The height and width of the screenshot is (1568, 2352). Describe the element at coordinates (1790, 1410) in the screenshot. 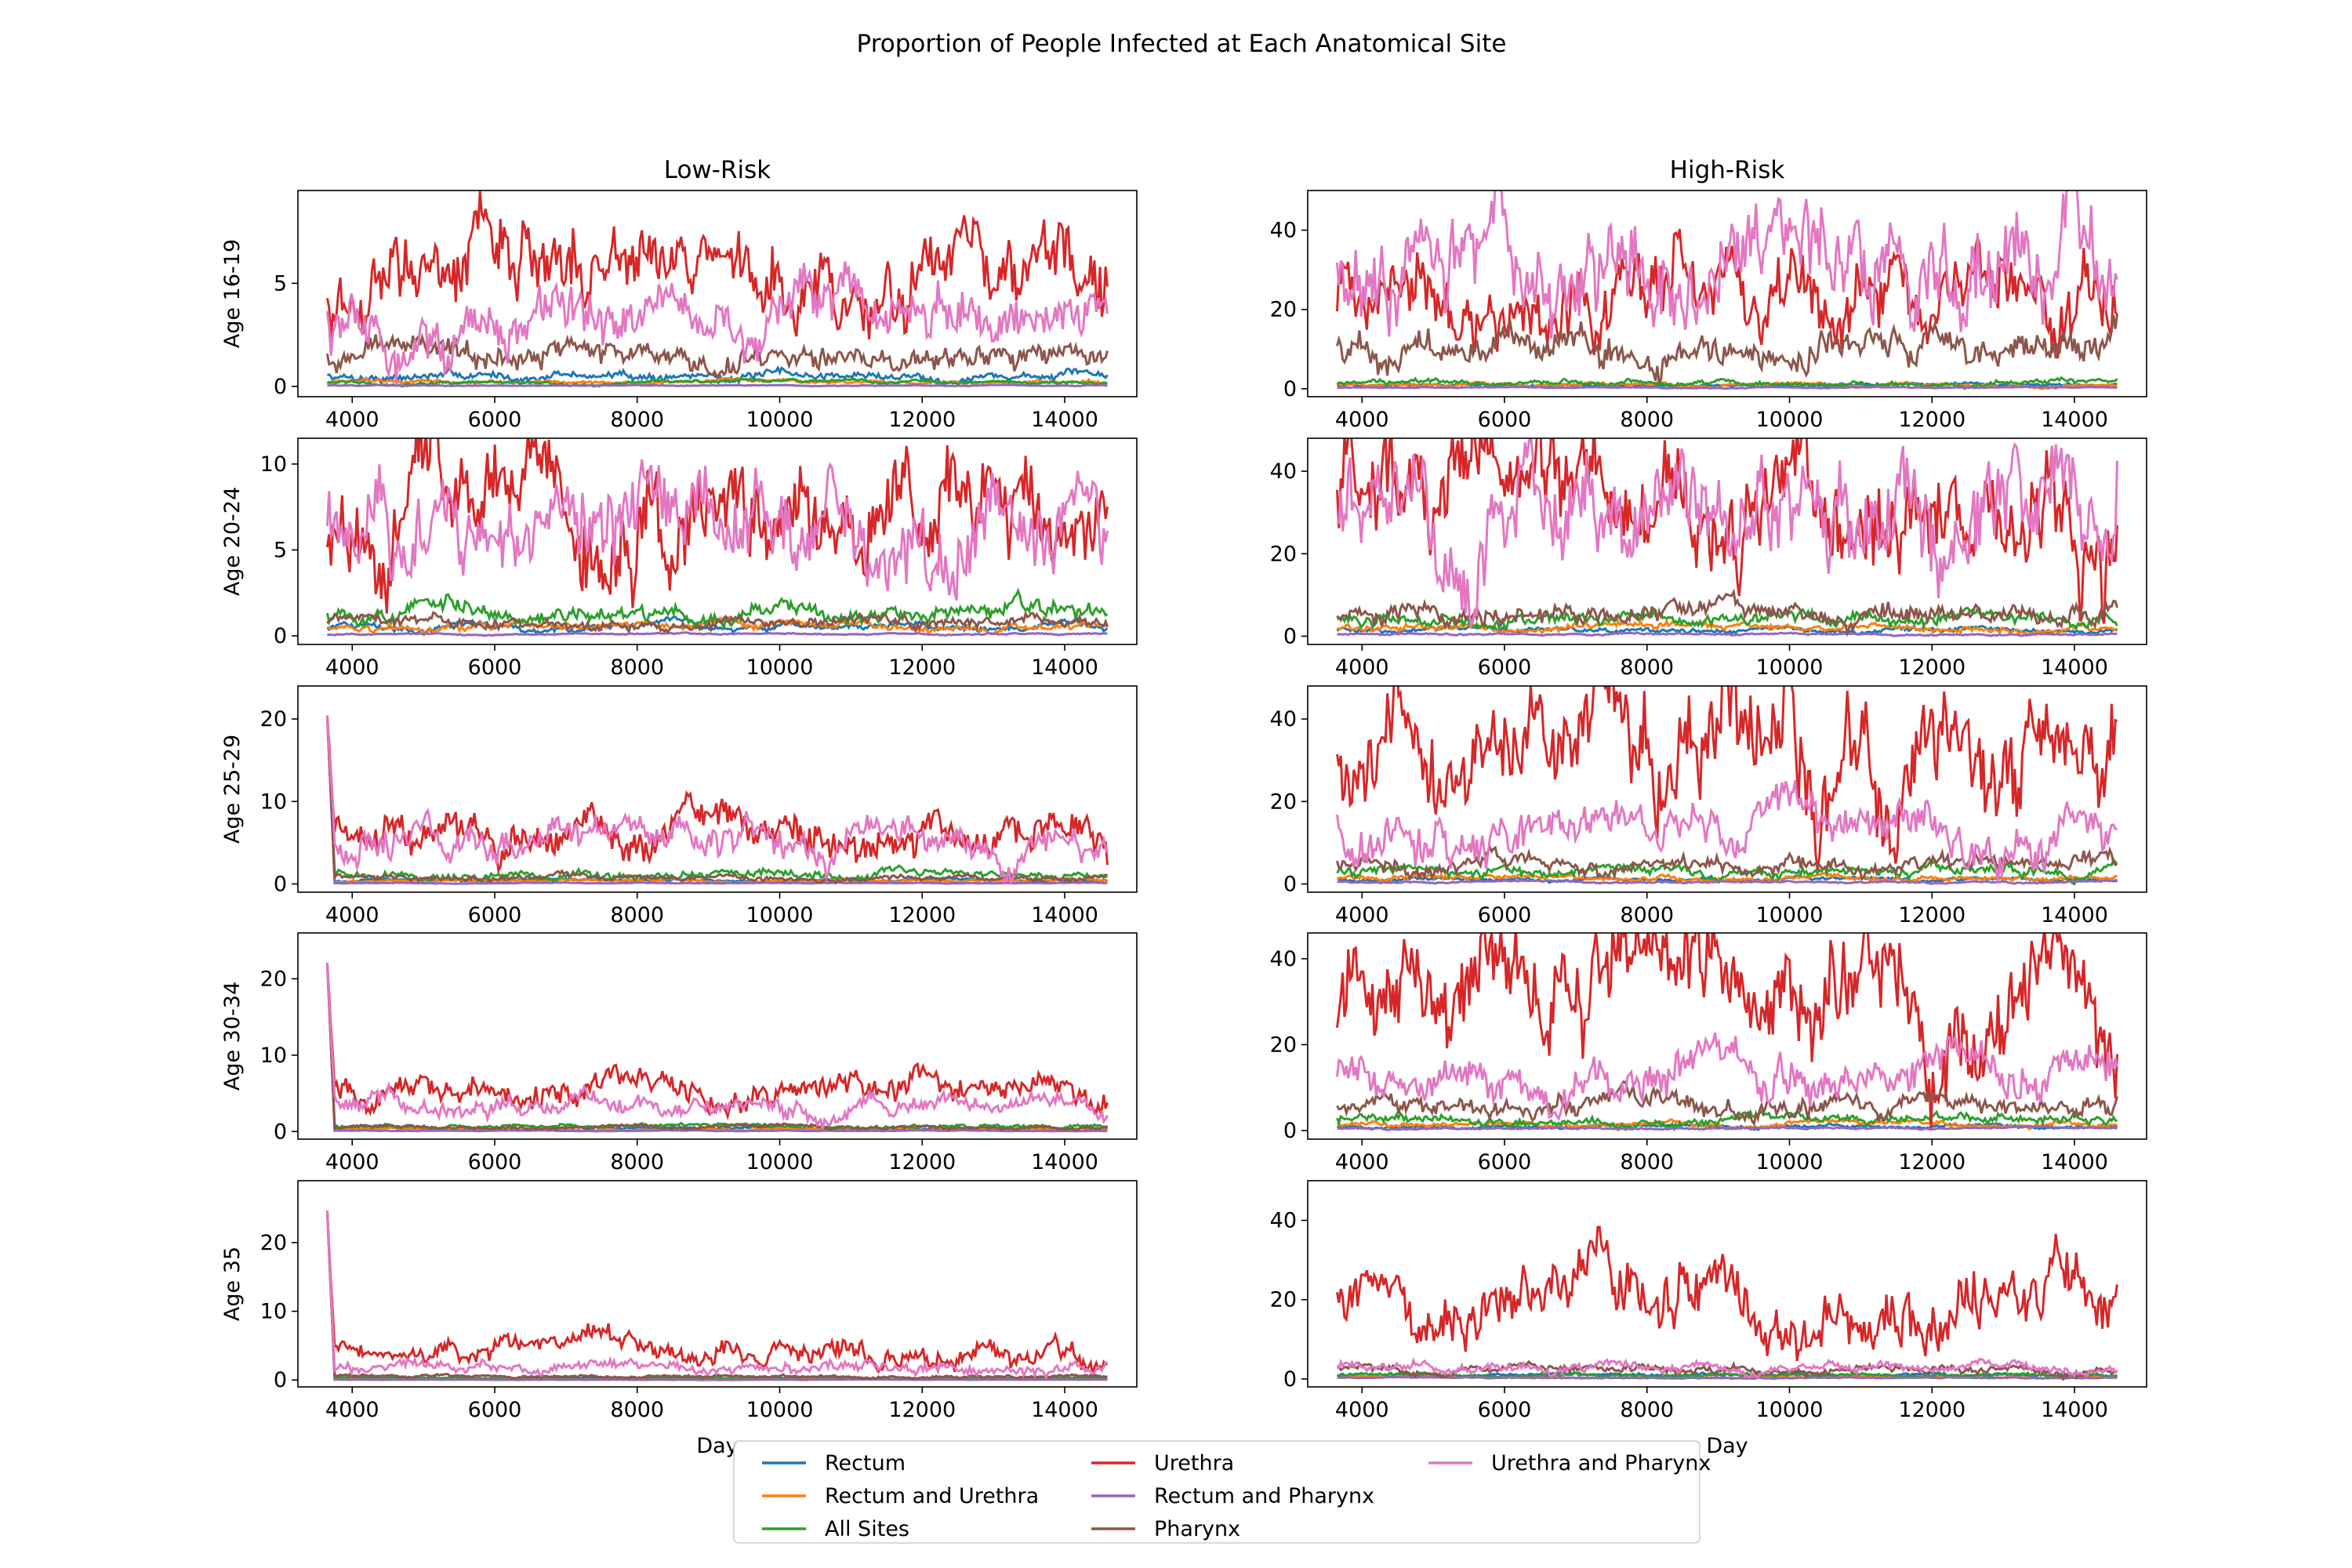

I see `panel-age-35-high-risk-xtick-label: 10000` at that location.